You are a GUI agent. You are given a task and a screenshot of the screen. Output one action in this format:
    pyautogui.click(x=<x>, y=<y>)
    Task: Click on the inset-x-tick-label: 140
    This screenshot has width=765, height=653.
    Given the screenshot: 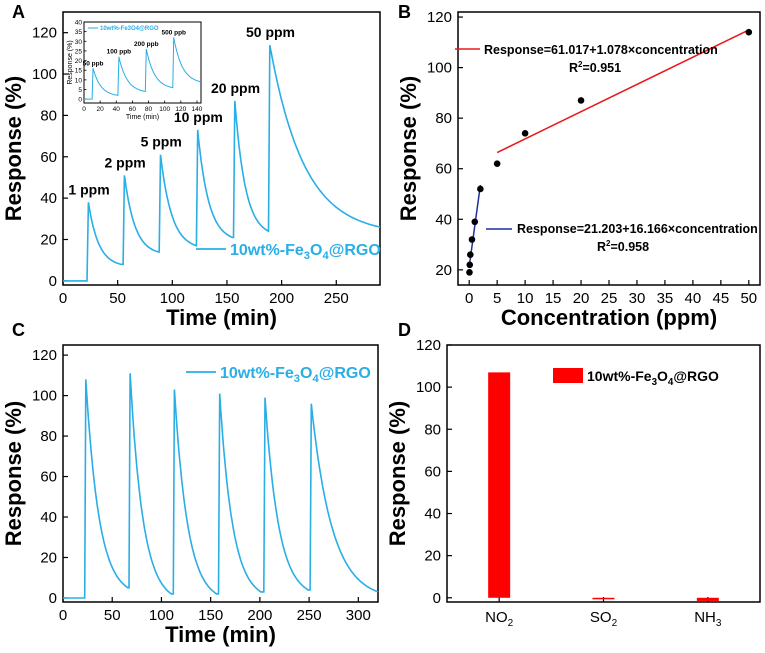 What is the action you would take?
    pyautogui.click(x=197, y=109)
    